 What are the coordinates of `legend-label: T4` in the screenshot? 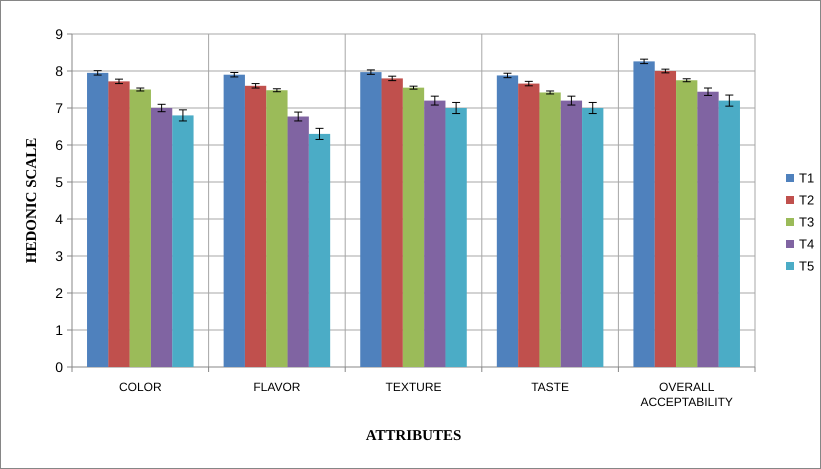 It's located at (806, 244).